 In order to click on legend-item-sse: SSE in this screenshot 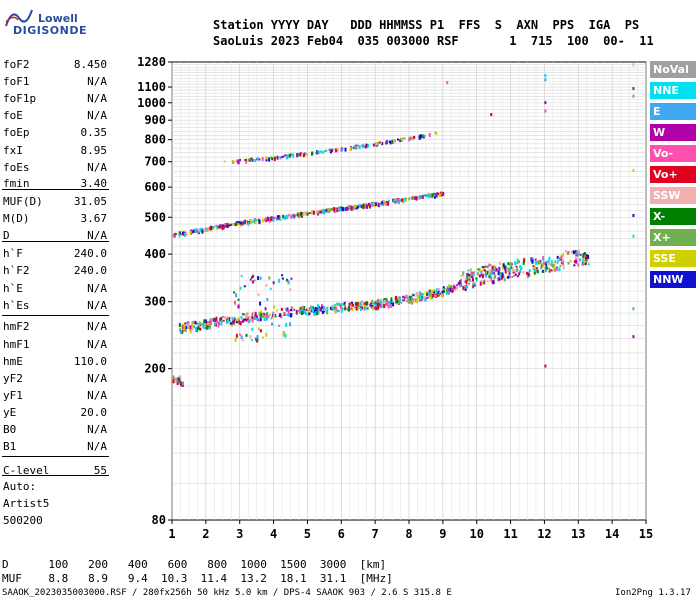, I will do `click(673, 258)`.